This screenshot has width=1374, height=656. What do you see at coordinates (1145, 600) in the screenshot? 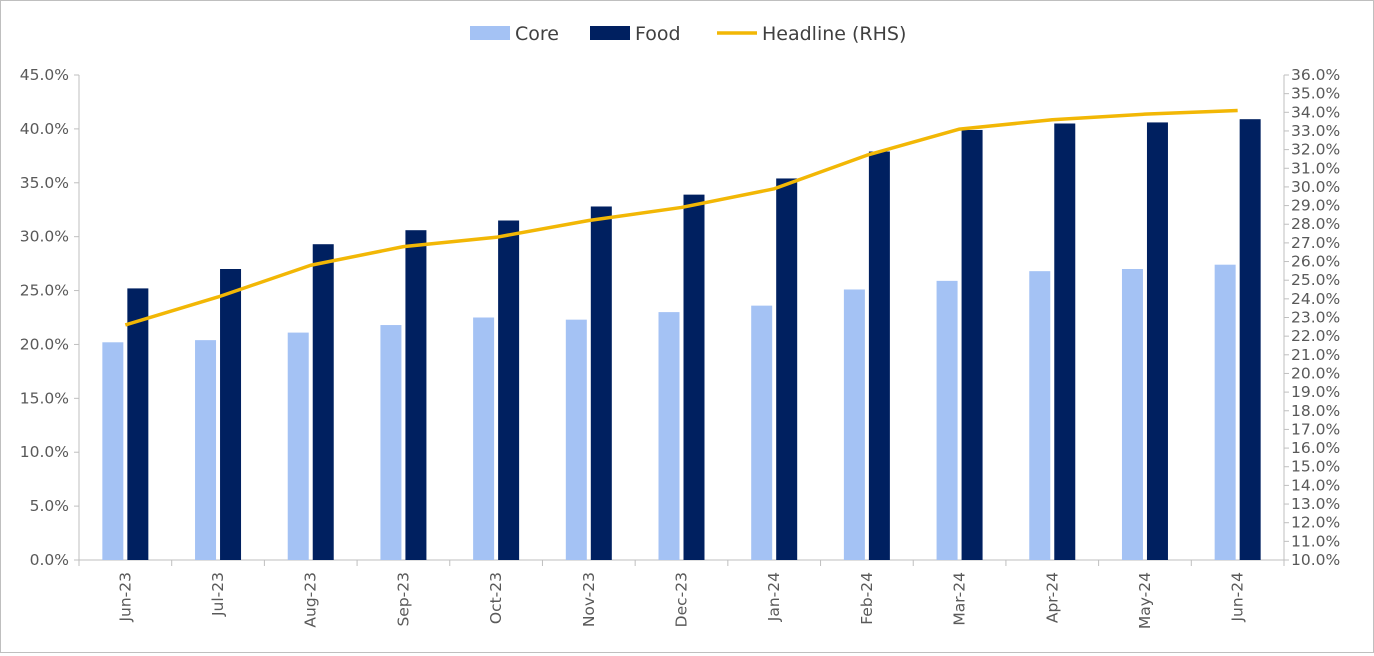
I see `x-tick-label: May-24` at bounding box center [1145, 600].